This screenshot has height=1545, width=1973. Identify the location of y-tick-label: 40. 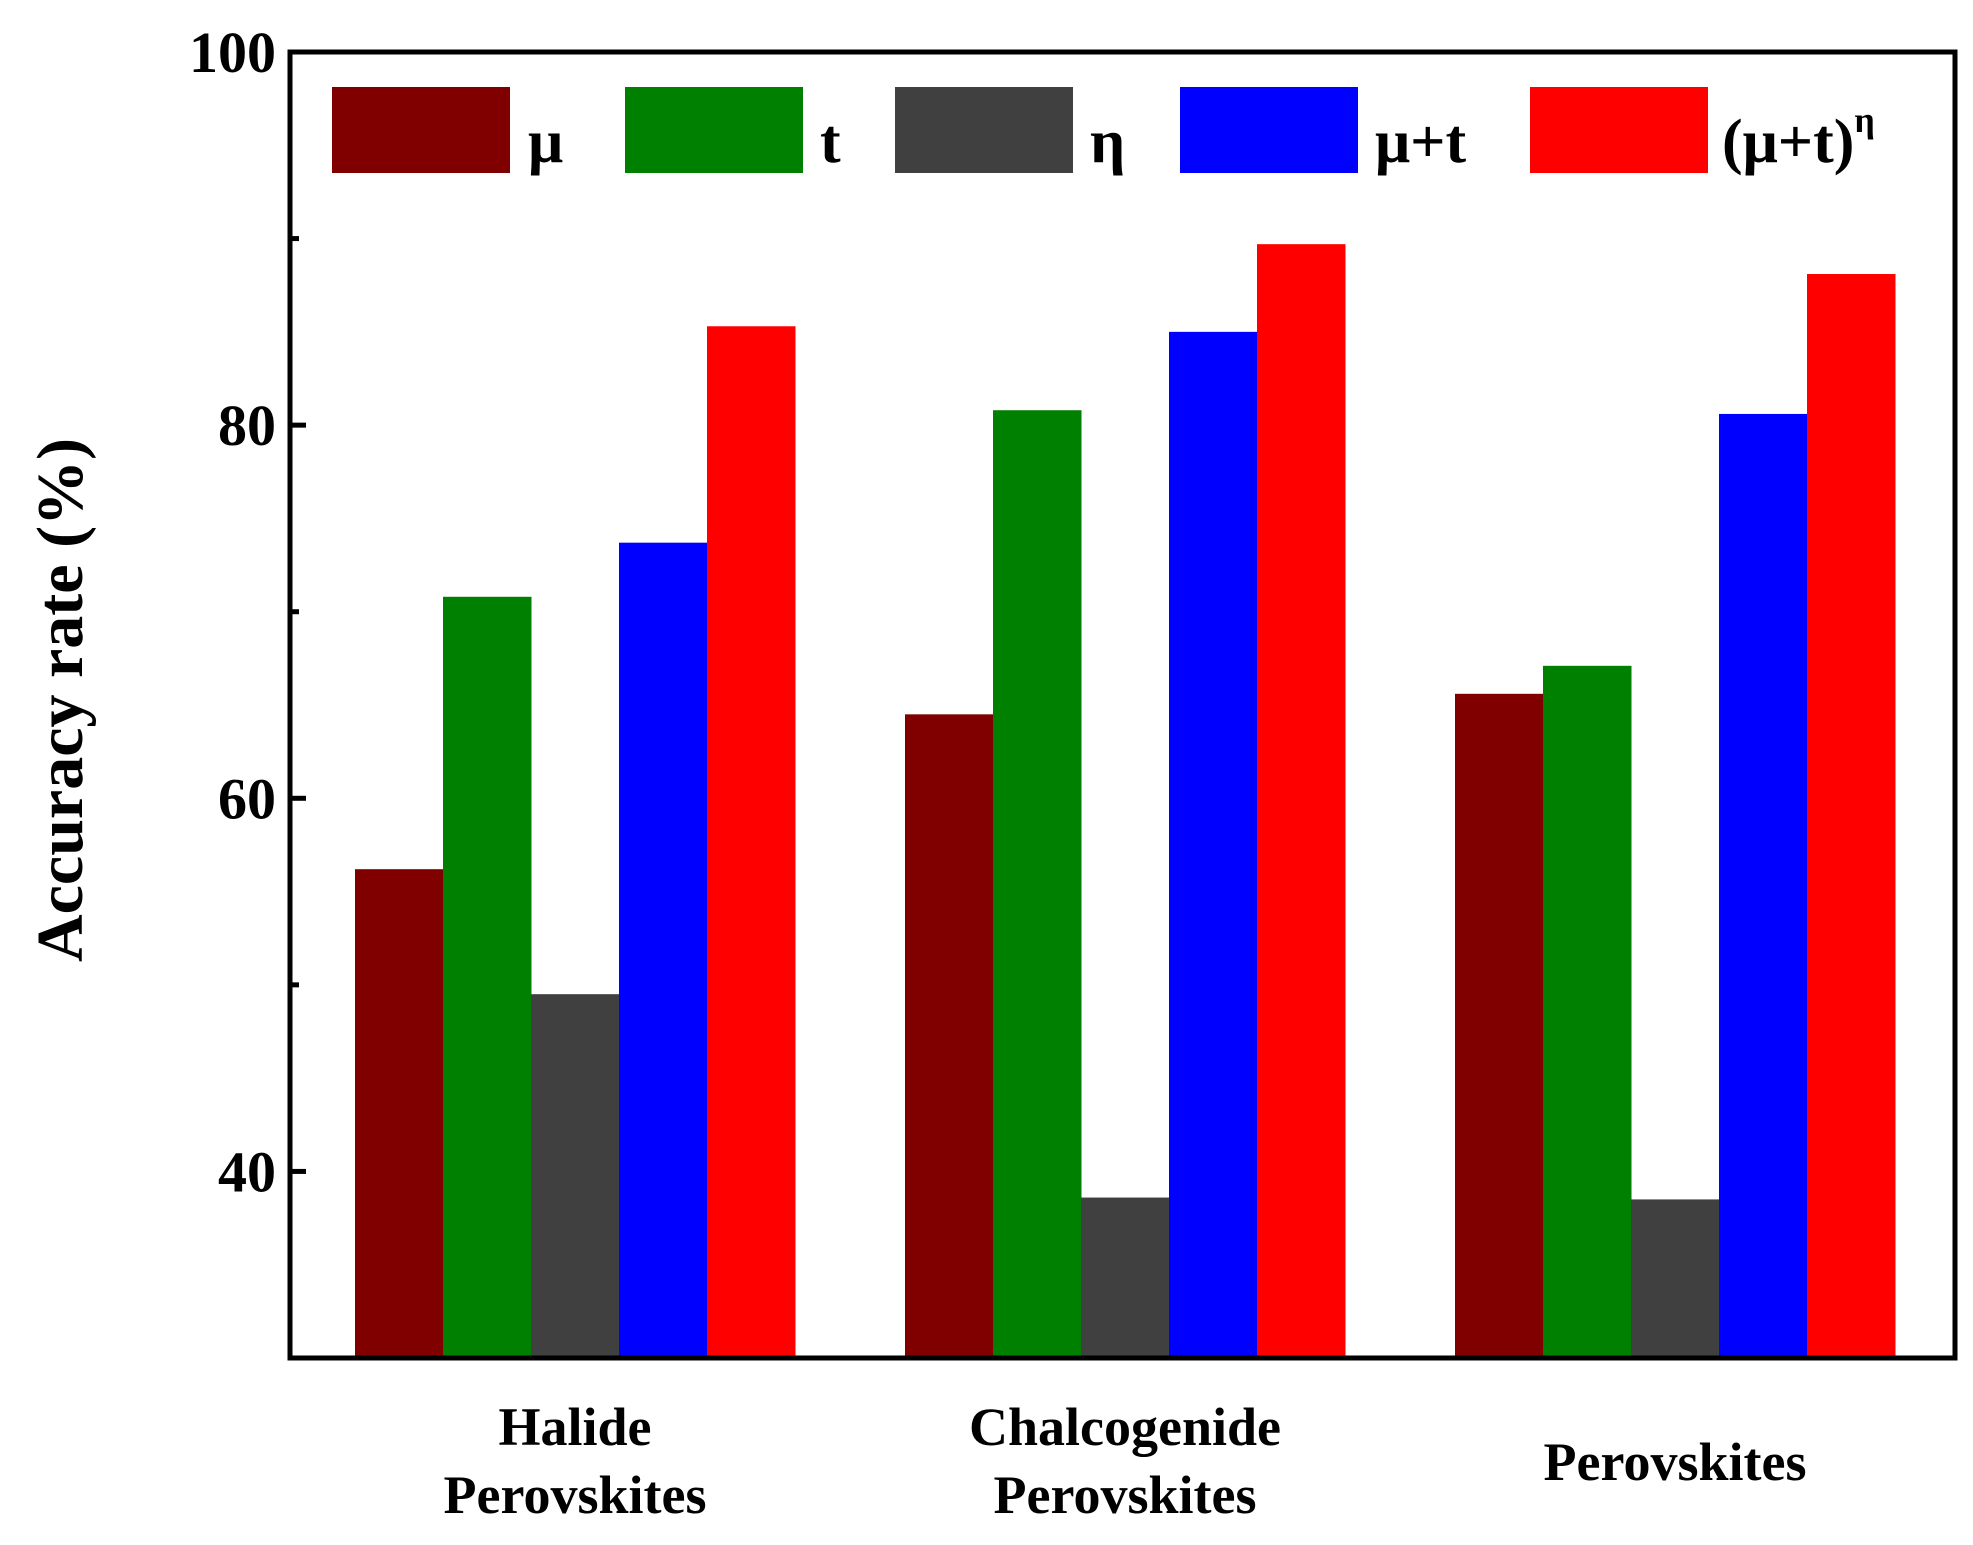
(247, 1171).